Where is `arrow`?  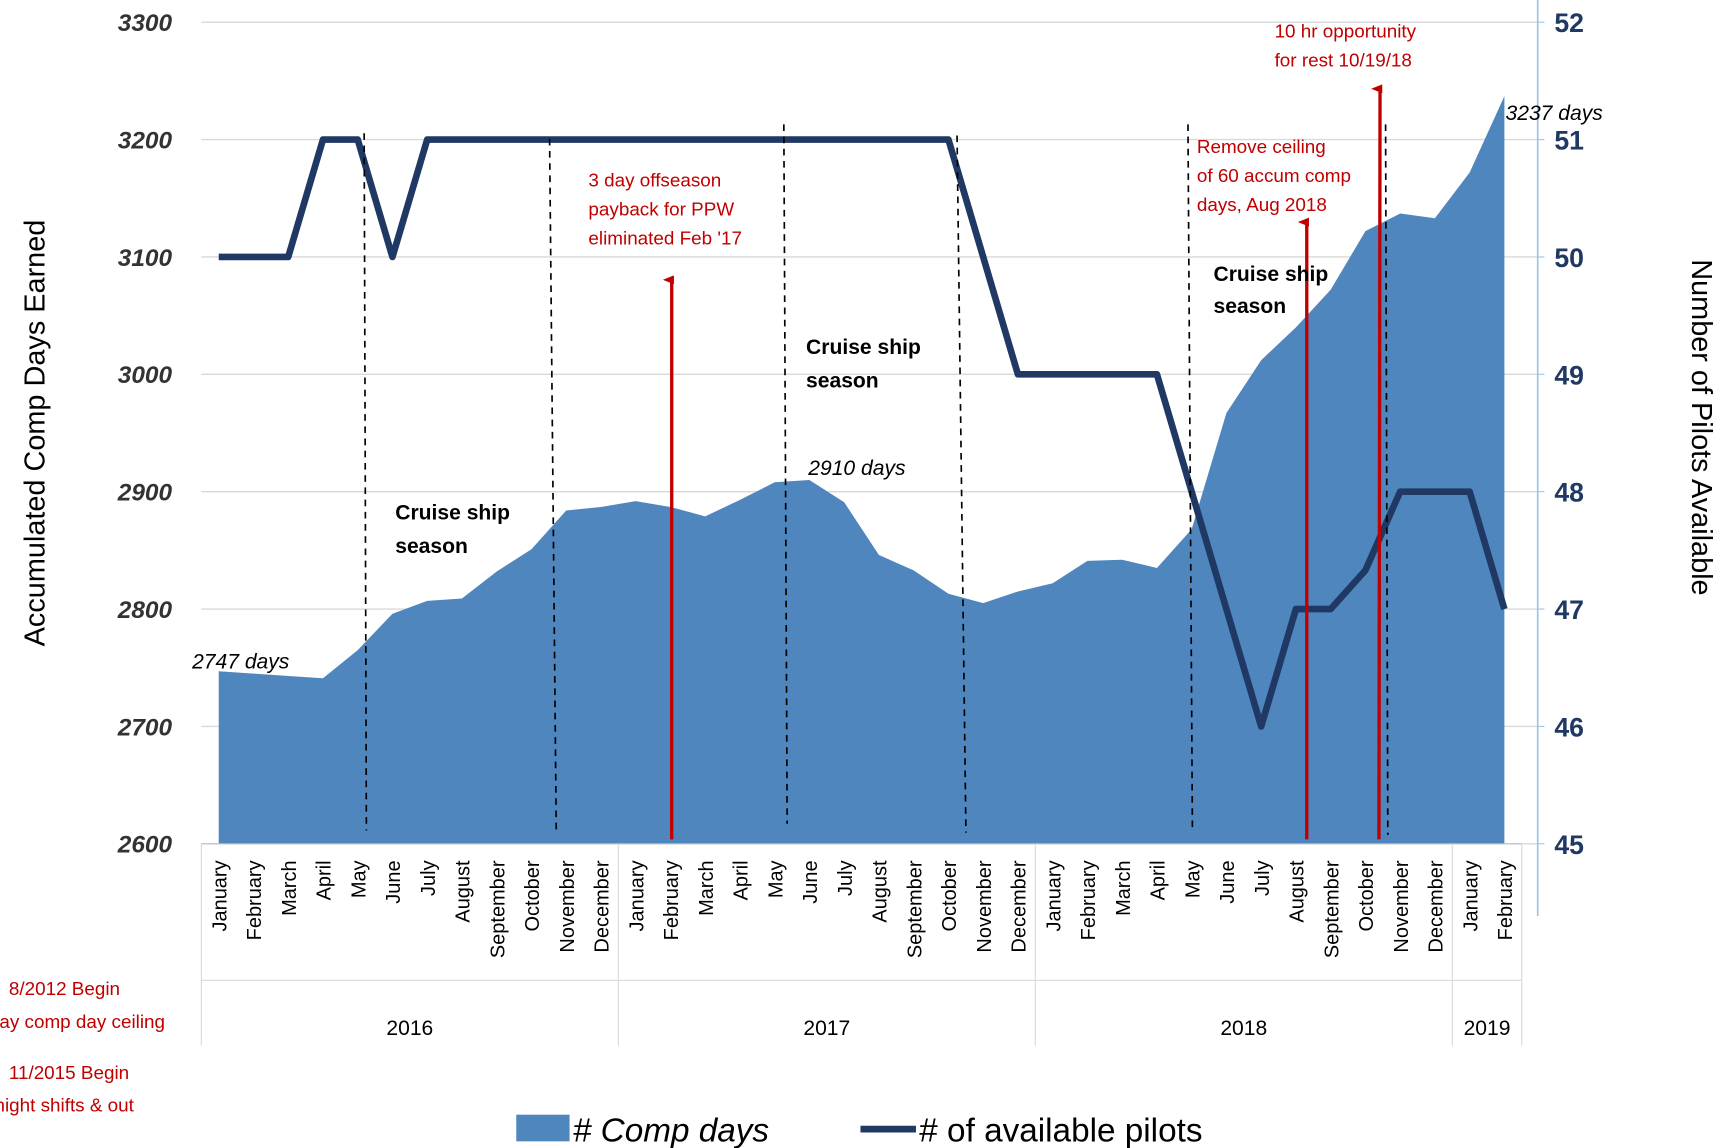 arrow is located at coordinates (1377, 462).